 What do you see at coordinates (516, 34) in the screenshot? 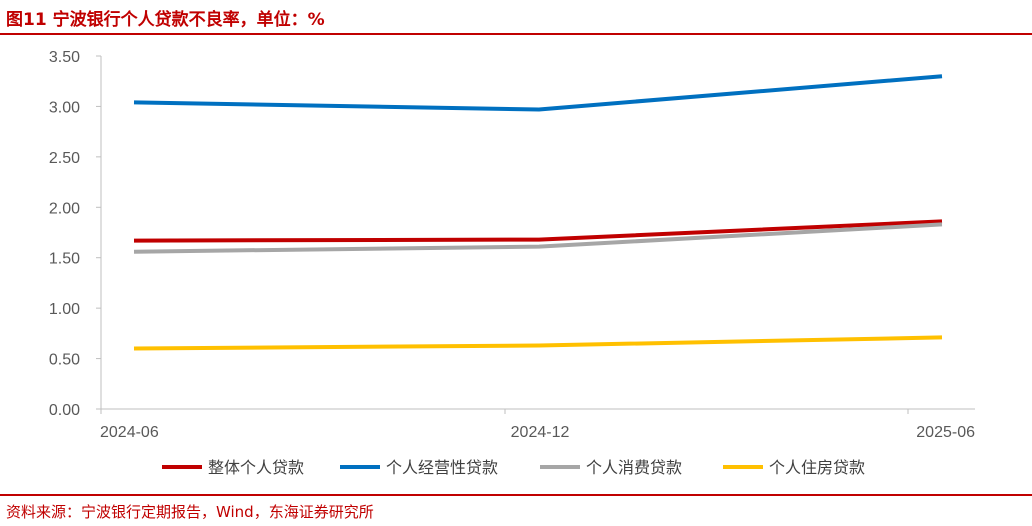
I see `title-divider` at bounding box center [516, 34].